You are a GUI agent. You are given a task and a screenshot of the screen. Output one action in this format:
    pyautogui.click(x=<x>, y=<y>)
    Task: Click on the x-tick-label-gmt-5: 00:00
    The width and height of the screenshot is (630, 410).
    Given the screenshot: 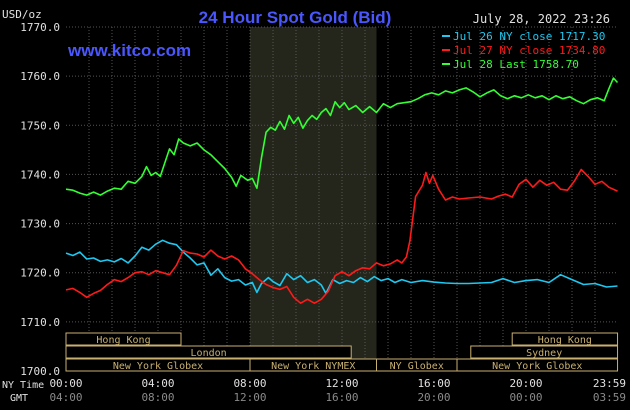 What is the action you would take?
    pyautogui.click(x=525, y=397)
    